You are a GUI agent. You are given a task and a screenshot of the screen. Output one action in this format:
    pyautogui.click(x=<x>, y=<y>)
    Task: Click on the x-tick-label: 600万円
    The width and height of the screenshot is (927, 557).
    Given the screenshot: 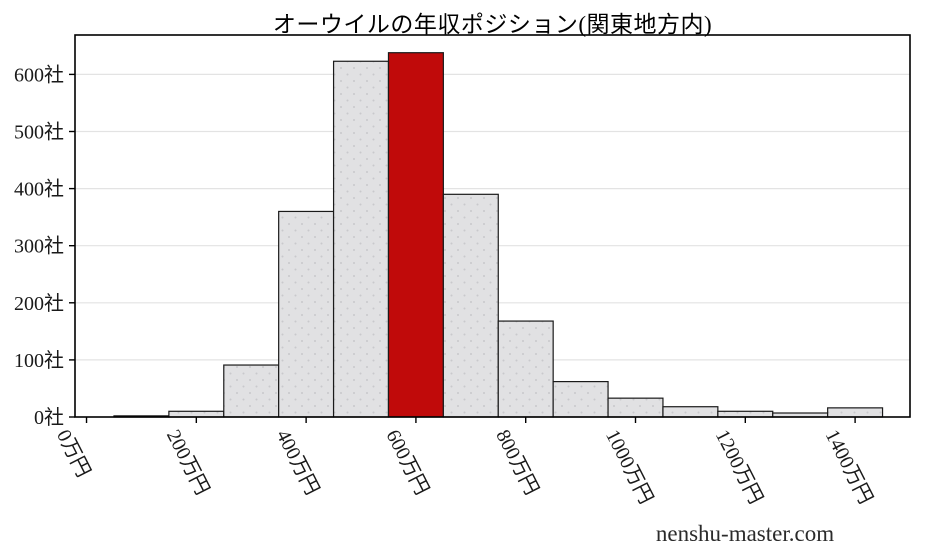 What is the action you would take?
    pyautogui.click(x=406, y=462)
    